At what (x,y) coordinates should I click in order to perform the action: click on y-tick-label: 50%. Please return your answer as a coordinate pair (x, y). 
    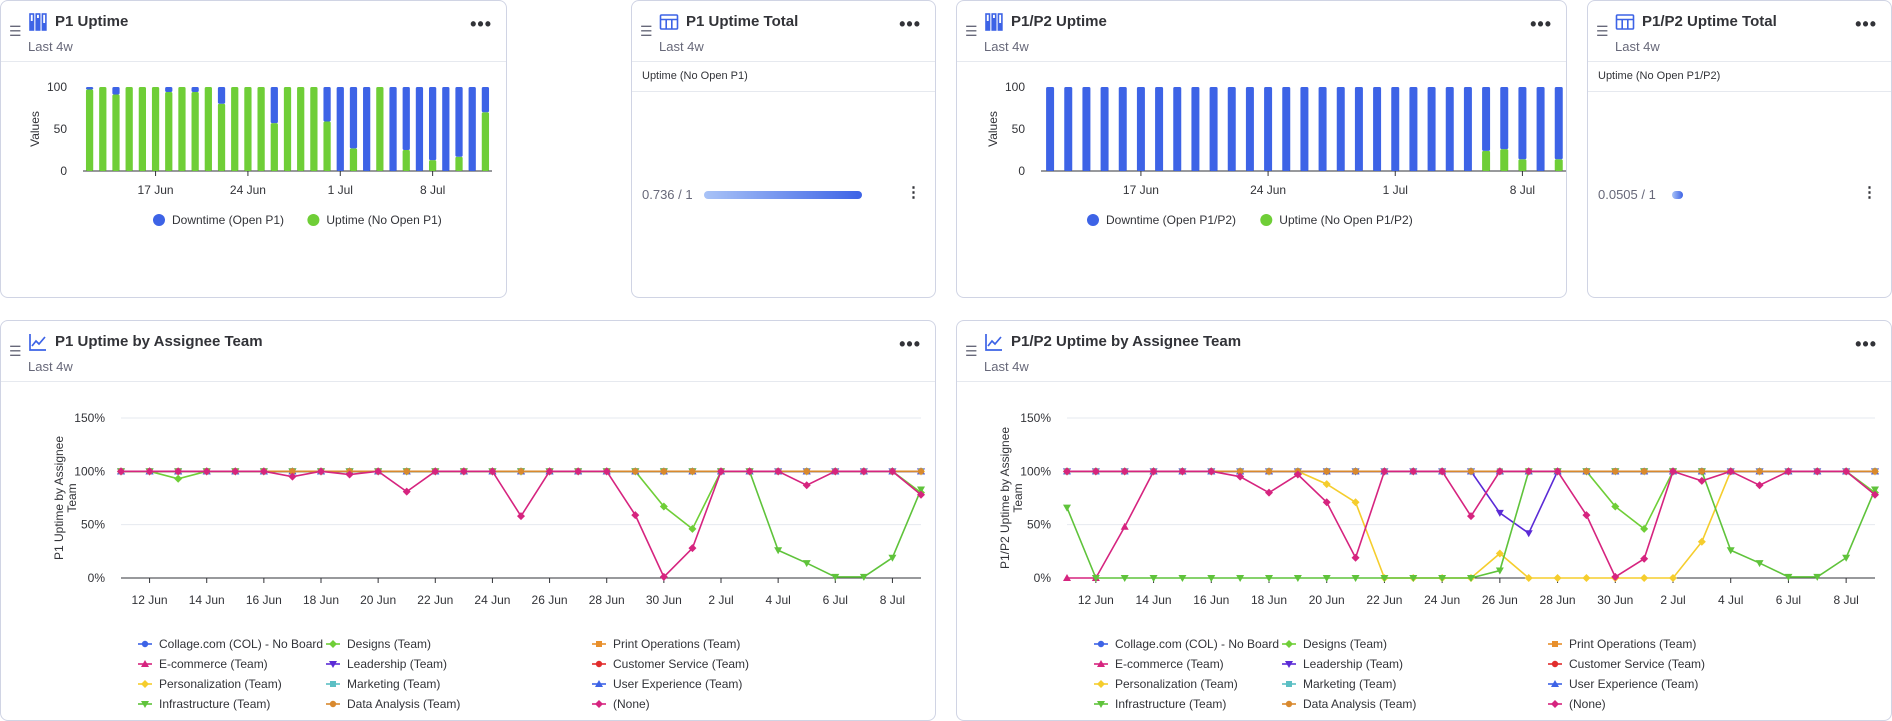
    Looking at the image, I should click on (93, 525).